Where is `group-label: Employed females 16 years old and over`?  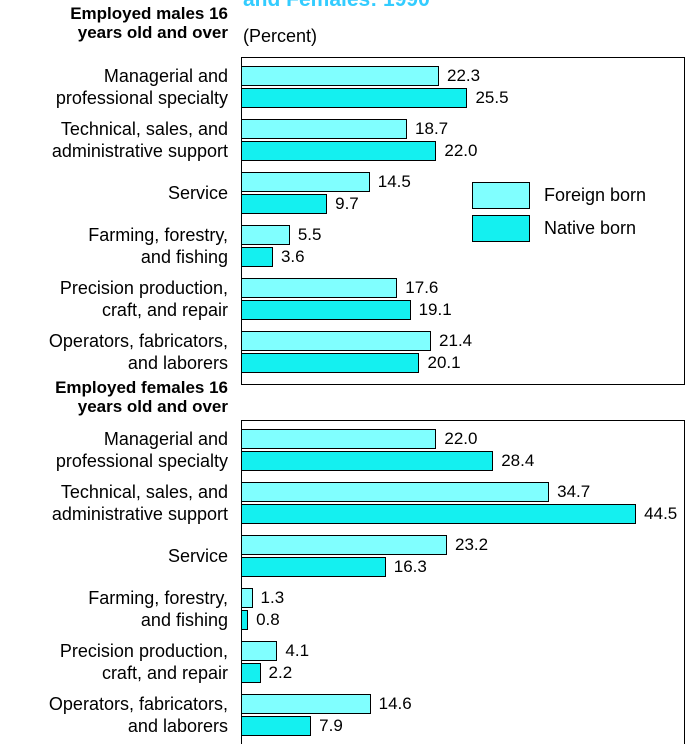
group-label: Employed females 16 years old and over is located at coordinates (141, 397).